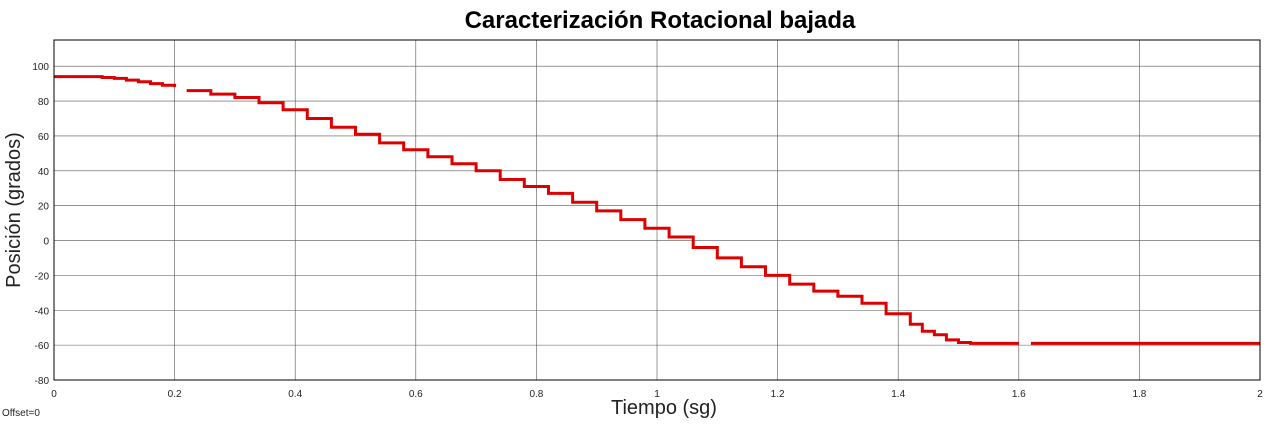 The image size is (1280, 424). I want to click on y-axis-label: Posición (grados), so click(14, 210).